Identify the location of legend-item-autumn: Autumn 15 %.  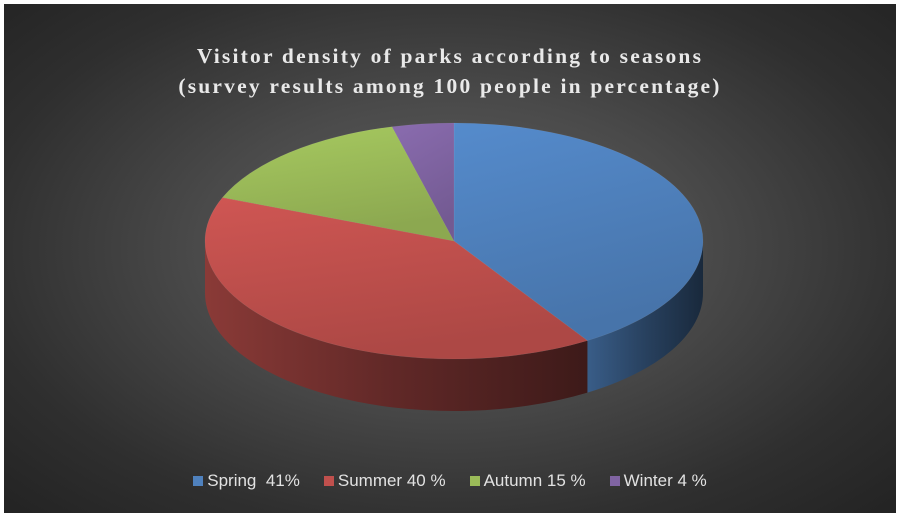
(527, 481).